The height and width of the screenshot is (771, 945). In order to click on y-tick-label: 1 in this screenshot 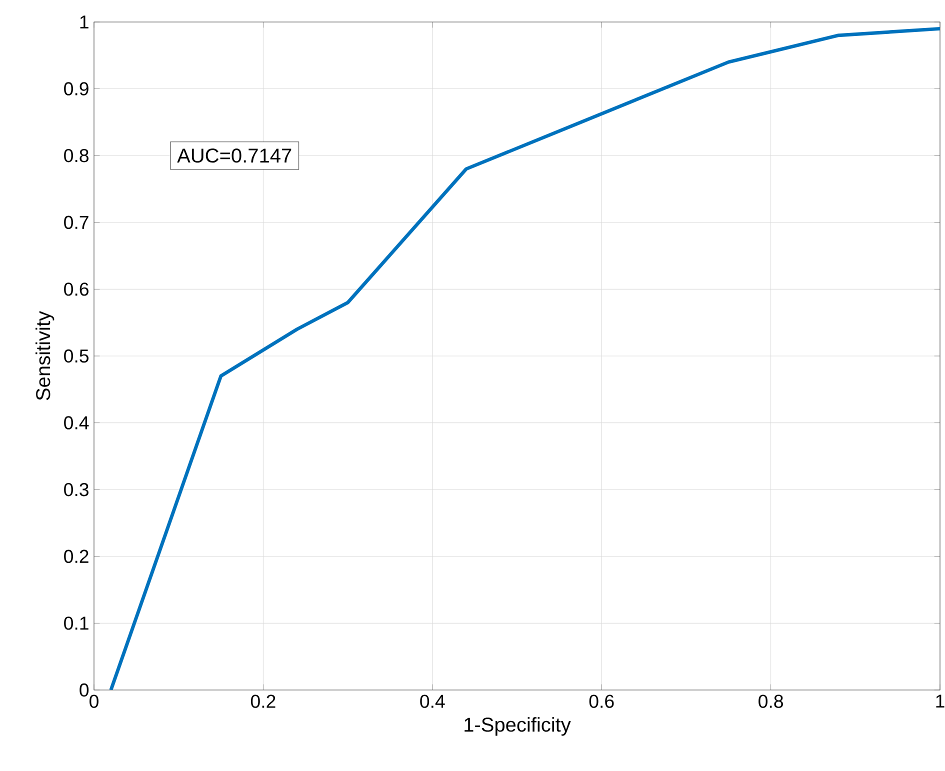, I will do `click(84, 22)`.